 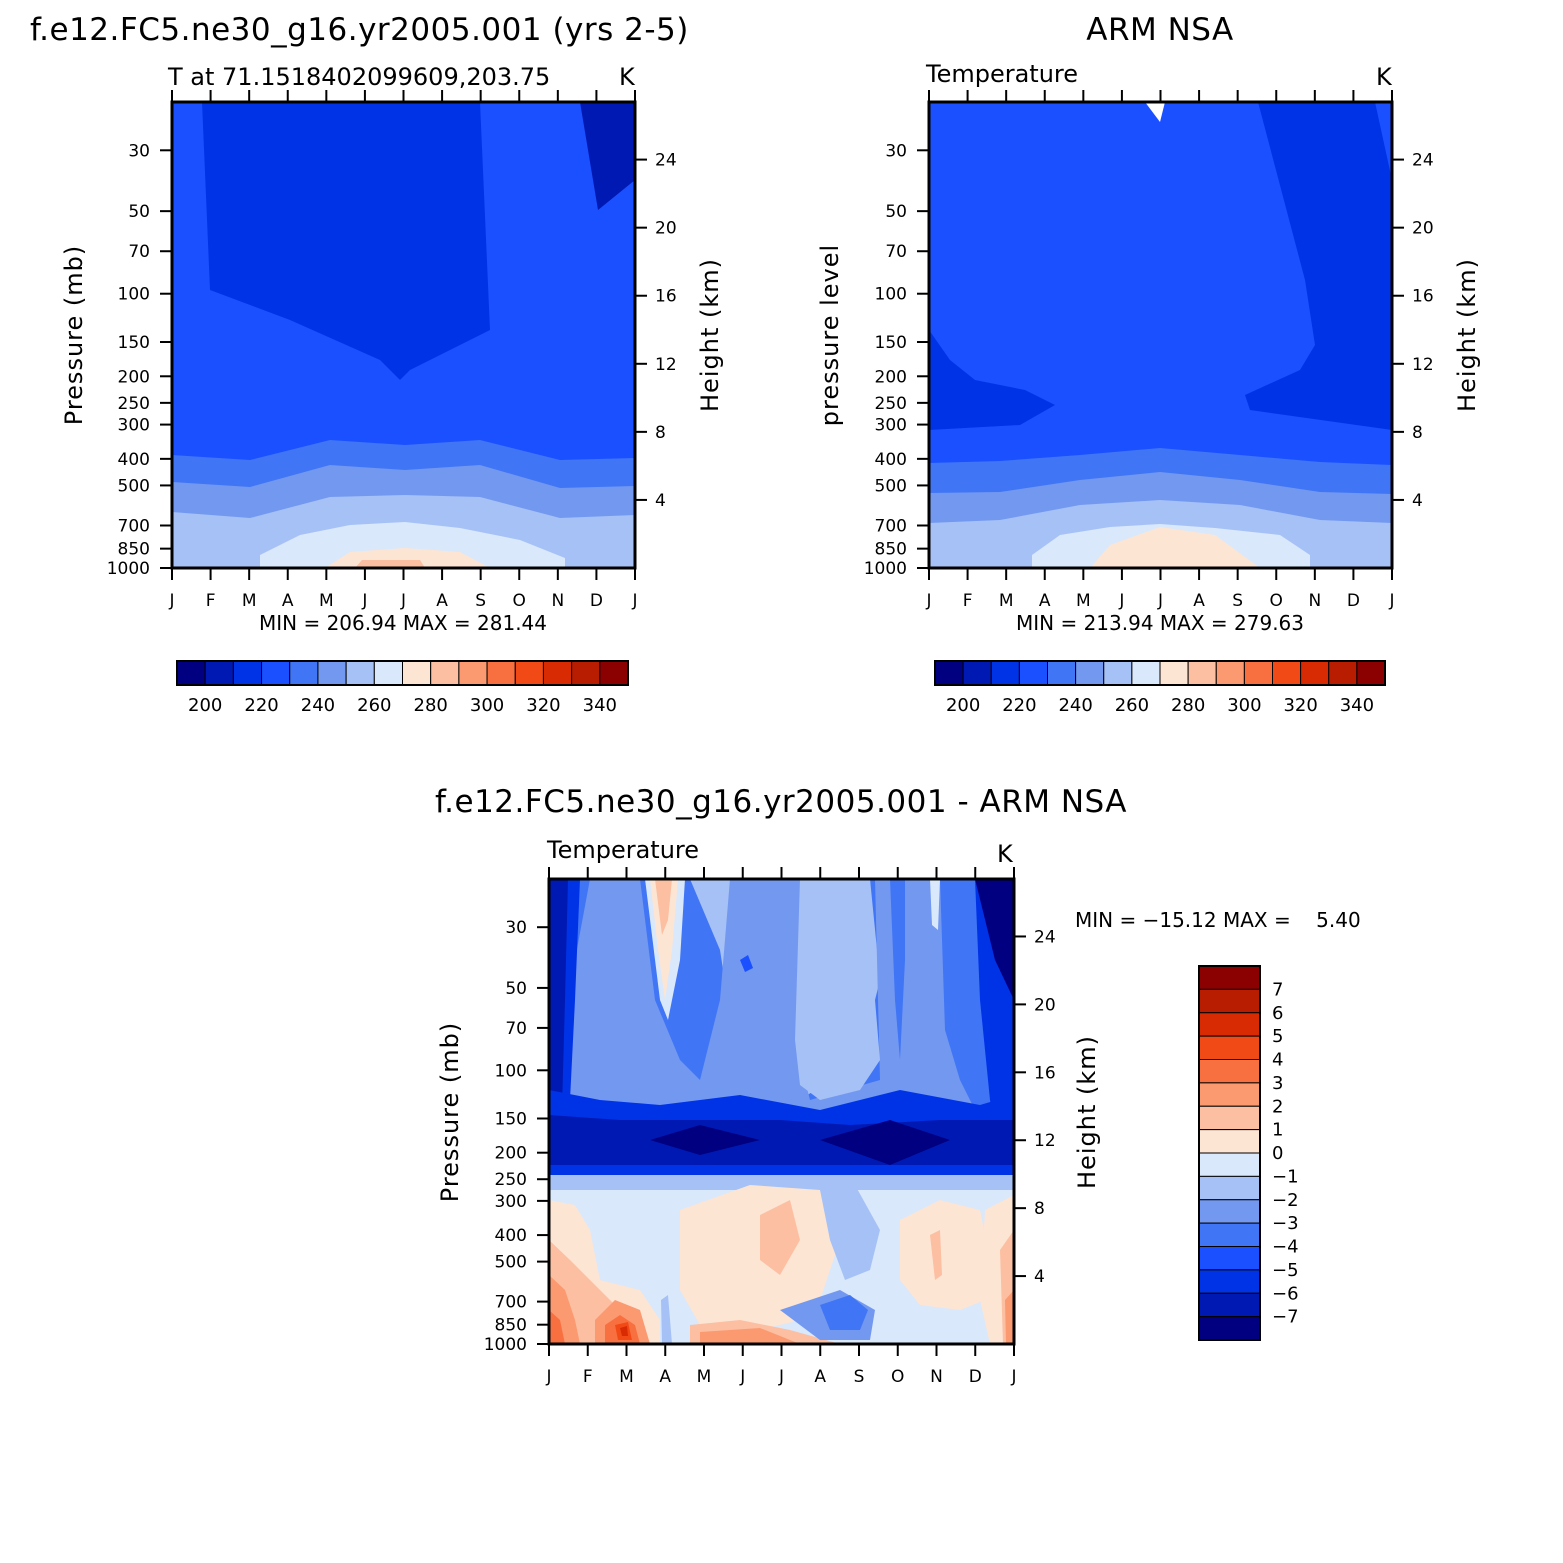 I want to click on obs-colorbar-label: 200, so click(x=963, y=705).